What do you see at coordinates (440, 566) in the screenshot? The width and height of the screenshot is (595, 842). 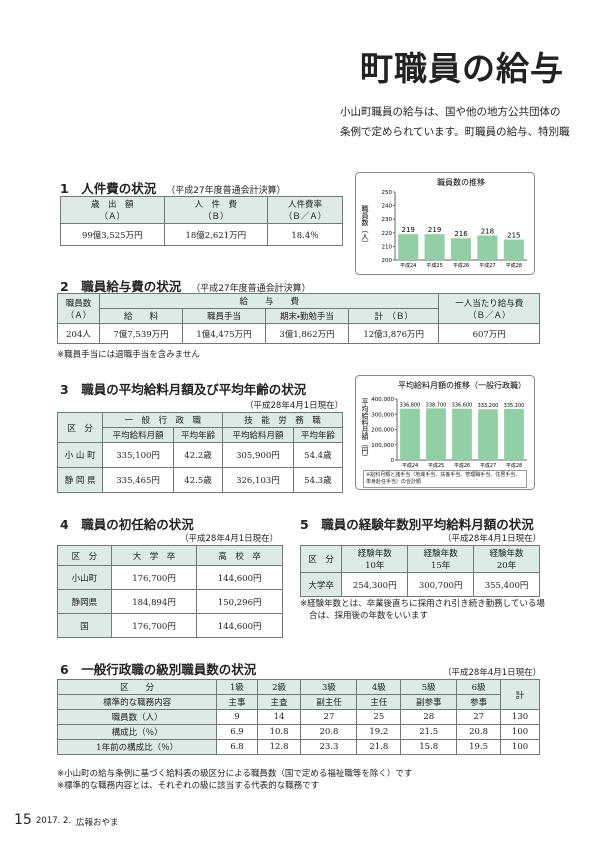 I see `text: 15年` at bounding box center [440, 566].